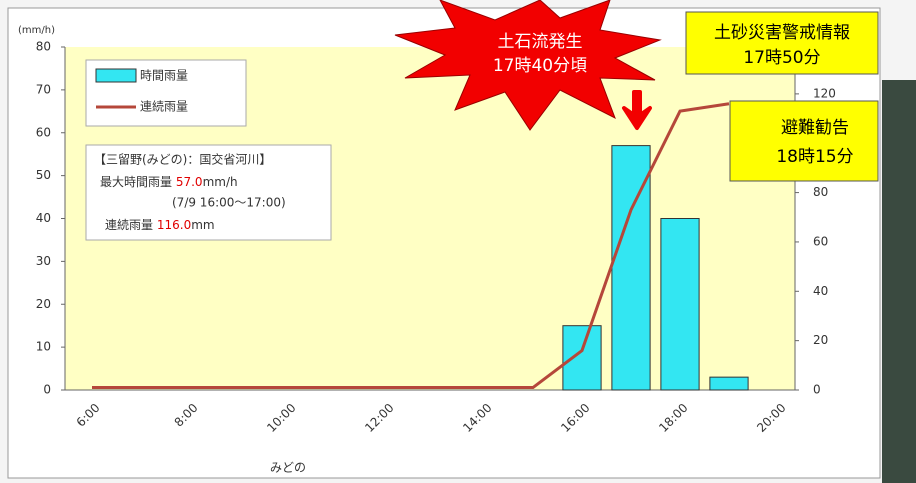 The width and height of the screenshot is (916, 483). Describe the element at coordinates (169, 182) in the screenshot. I see `info-max: 最大時間雨量 57.0mm/h` at that location.